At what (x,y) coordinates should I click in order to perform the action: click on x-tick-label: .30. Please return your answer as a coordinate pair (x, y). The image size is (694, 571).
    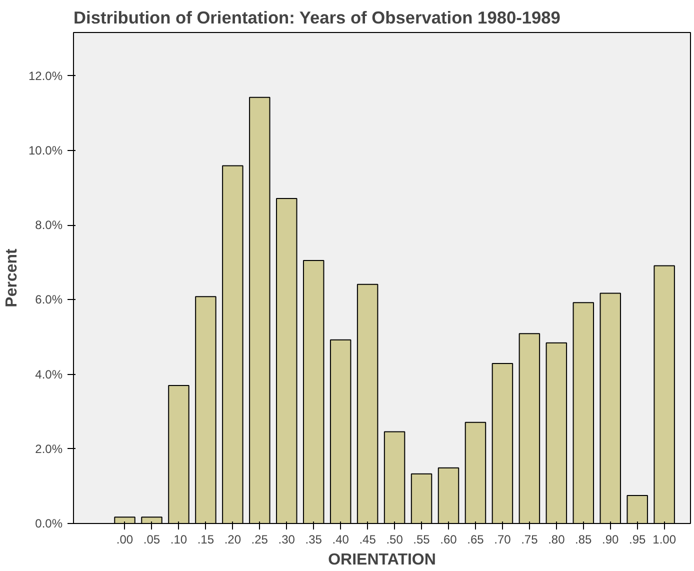
    Looking at the image, I should click on (287, 539).